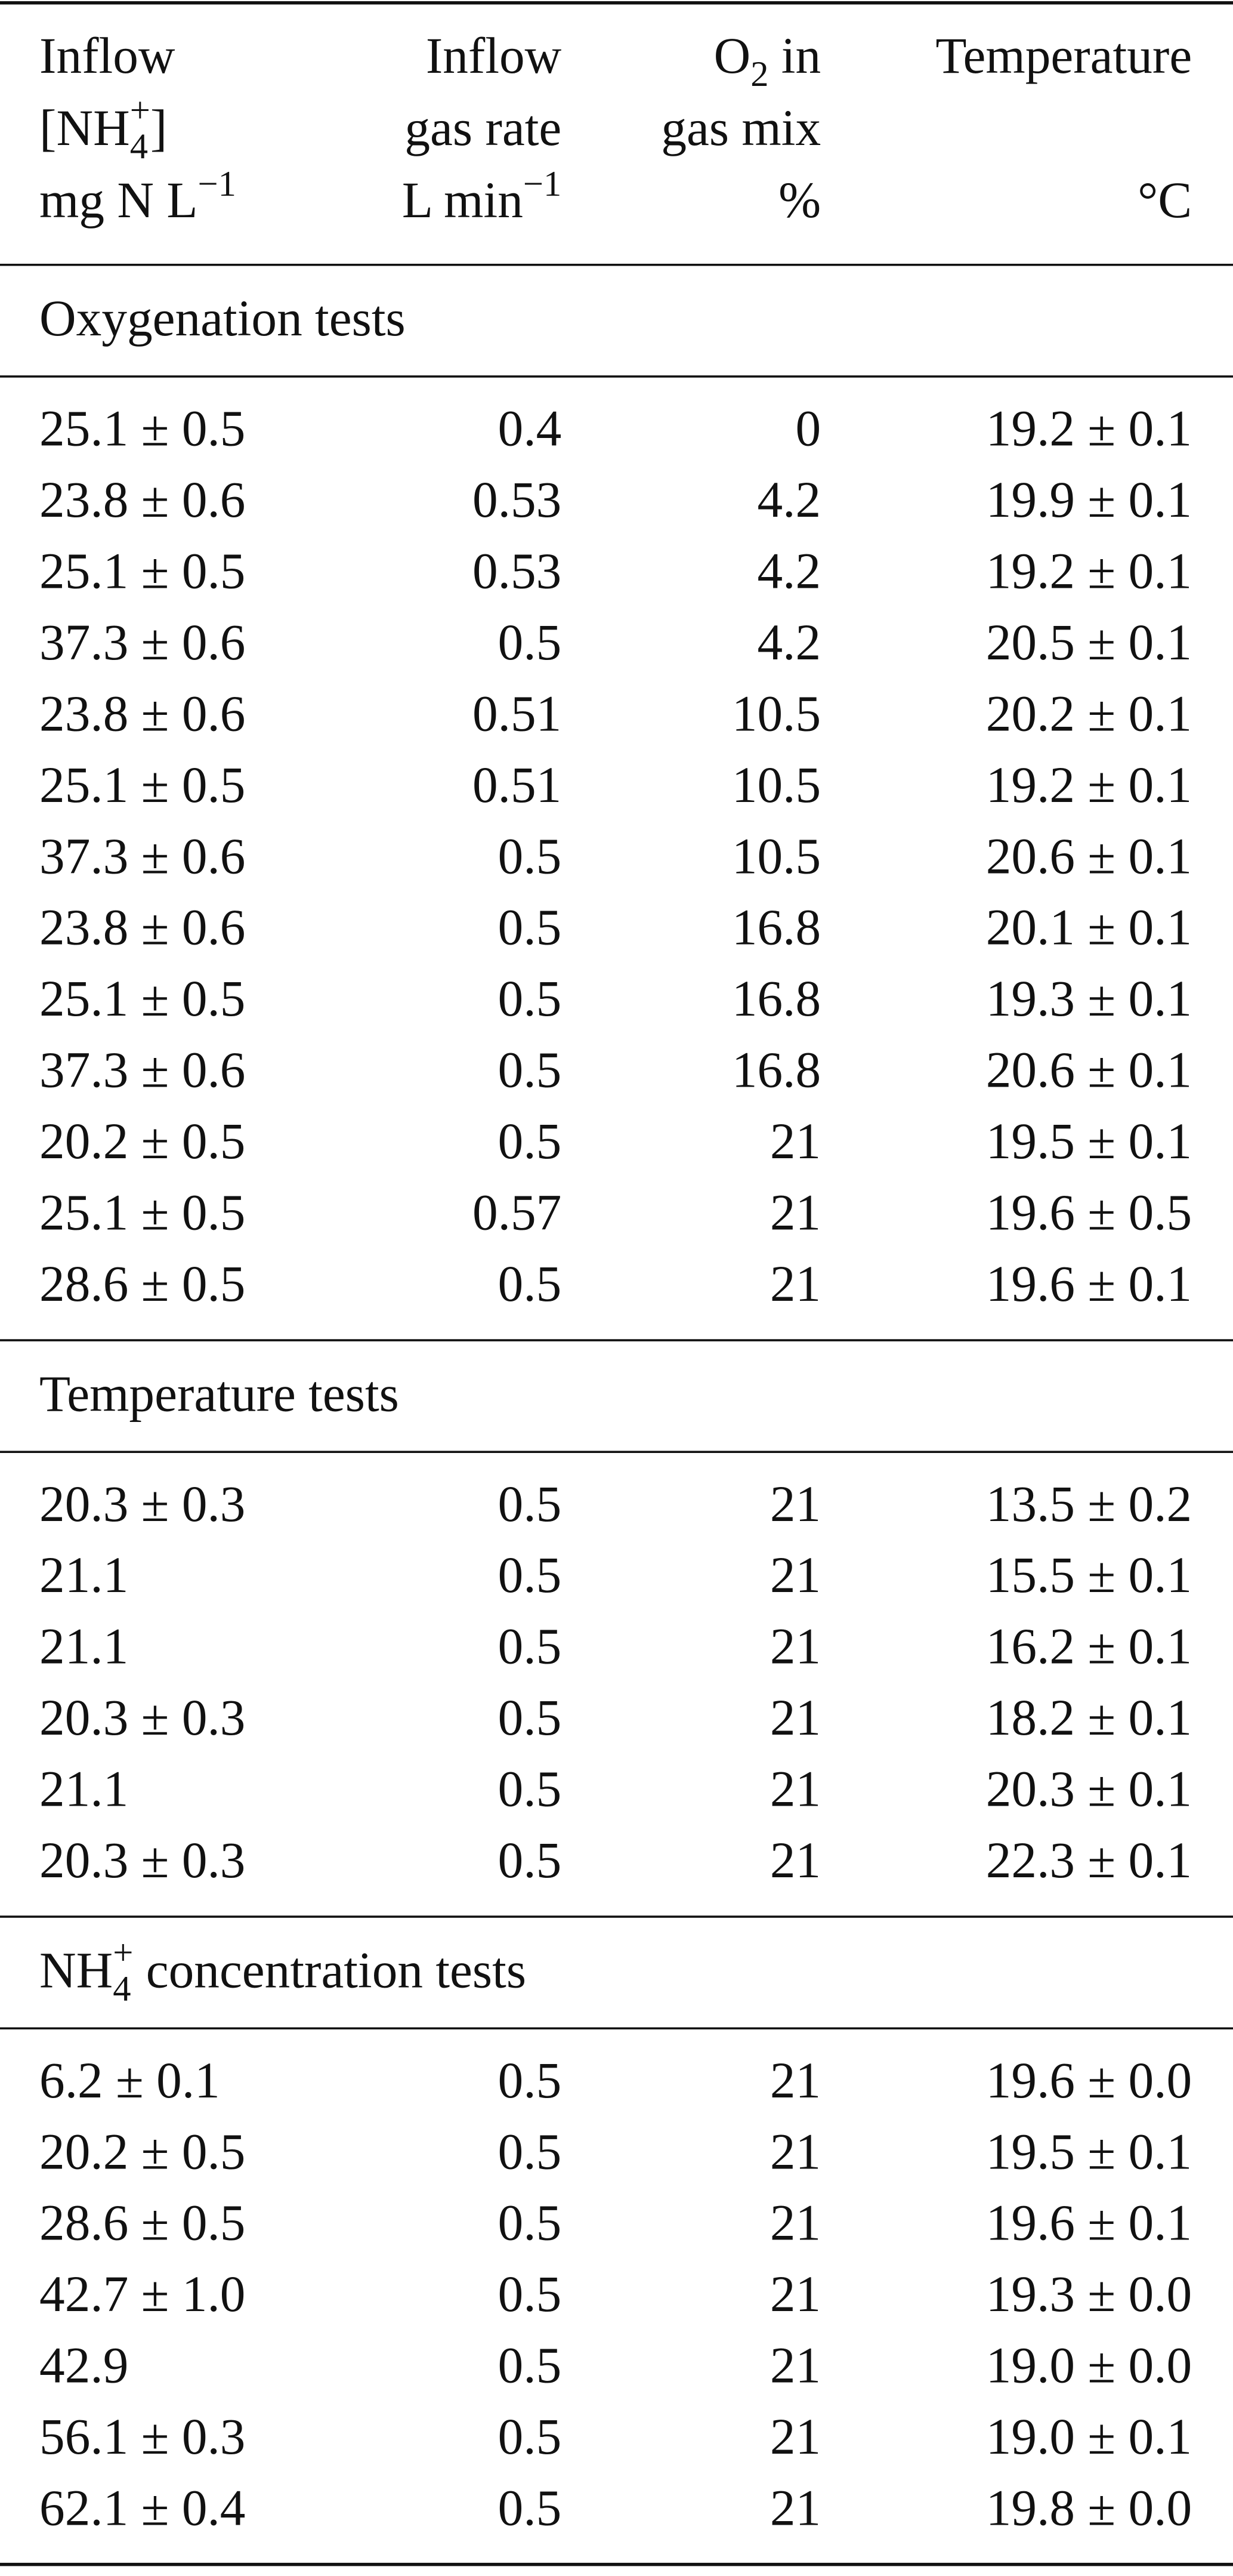 This screenshot has width=1233, height=2576. Describe the element at coordinates (1089, 2366) in the screenshot. I see `cell: 19.0 ± 0.0` at that location.